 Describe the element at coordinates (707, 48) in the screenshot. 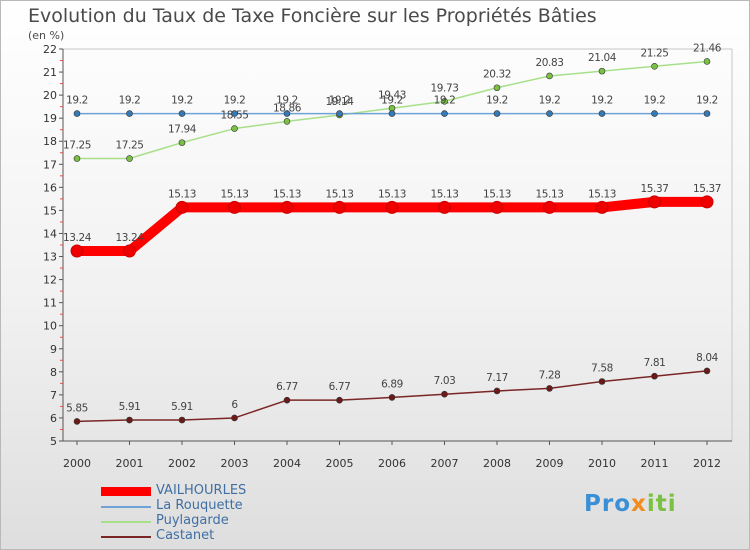

I see `data-label-puylagarde: 21.46` at that location.